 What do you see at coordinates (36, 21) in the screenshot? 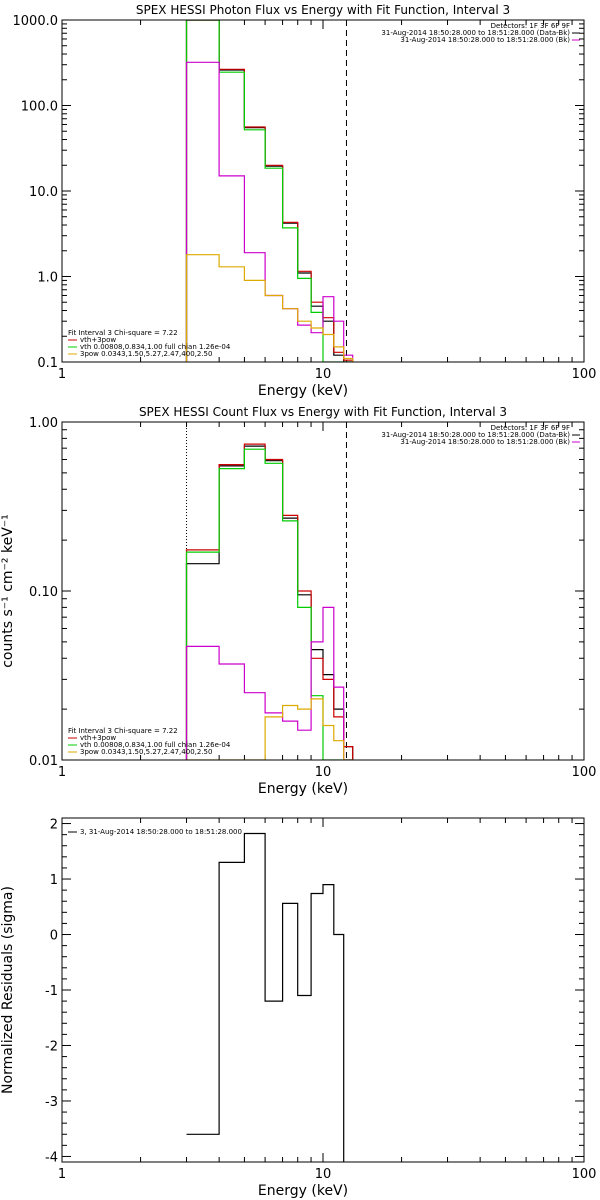
I see `y-tick-label: 1000.0` at bounding box center [36, 21].